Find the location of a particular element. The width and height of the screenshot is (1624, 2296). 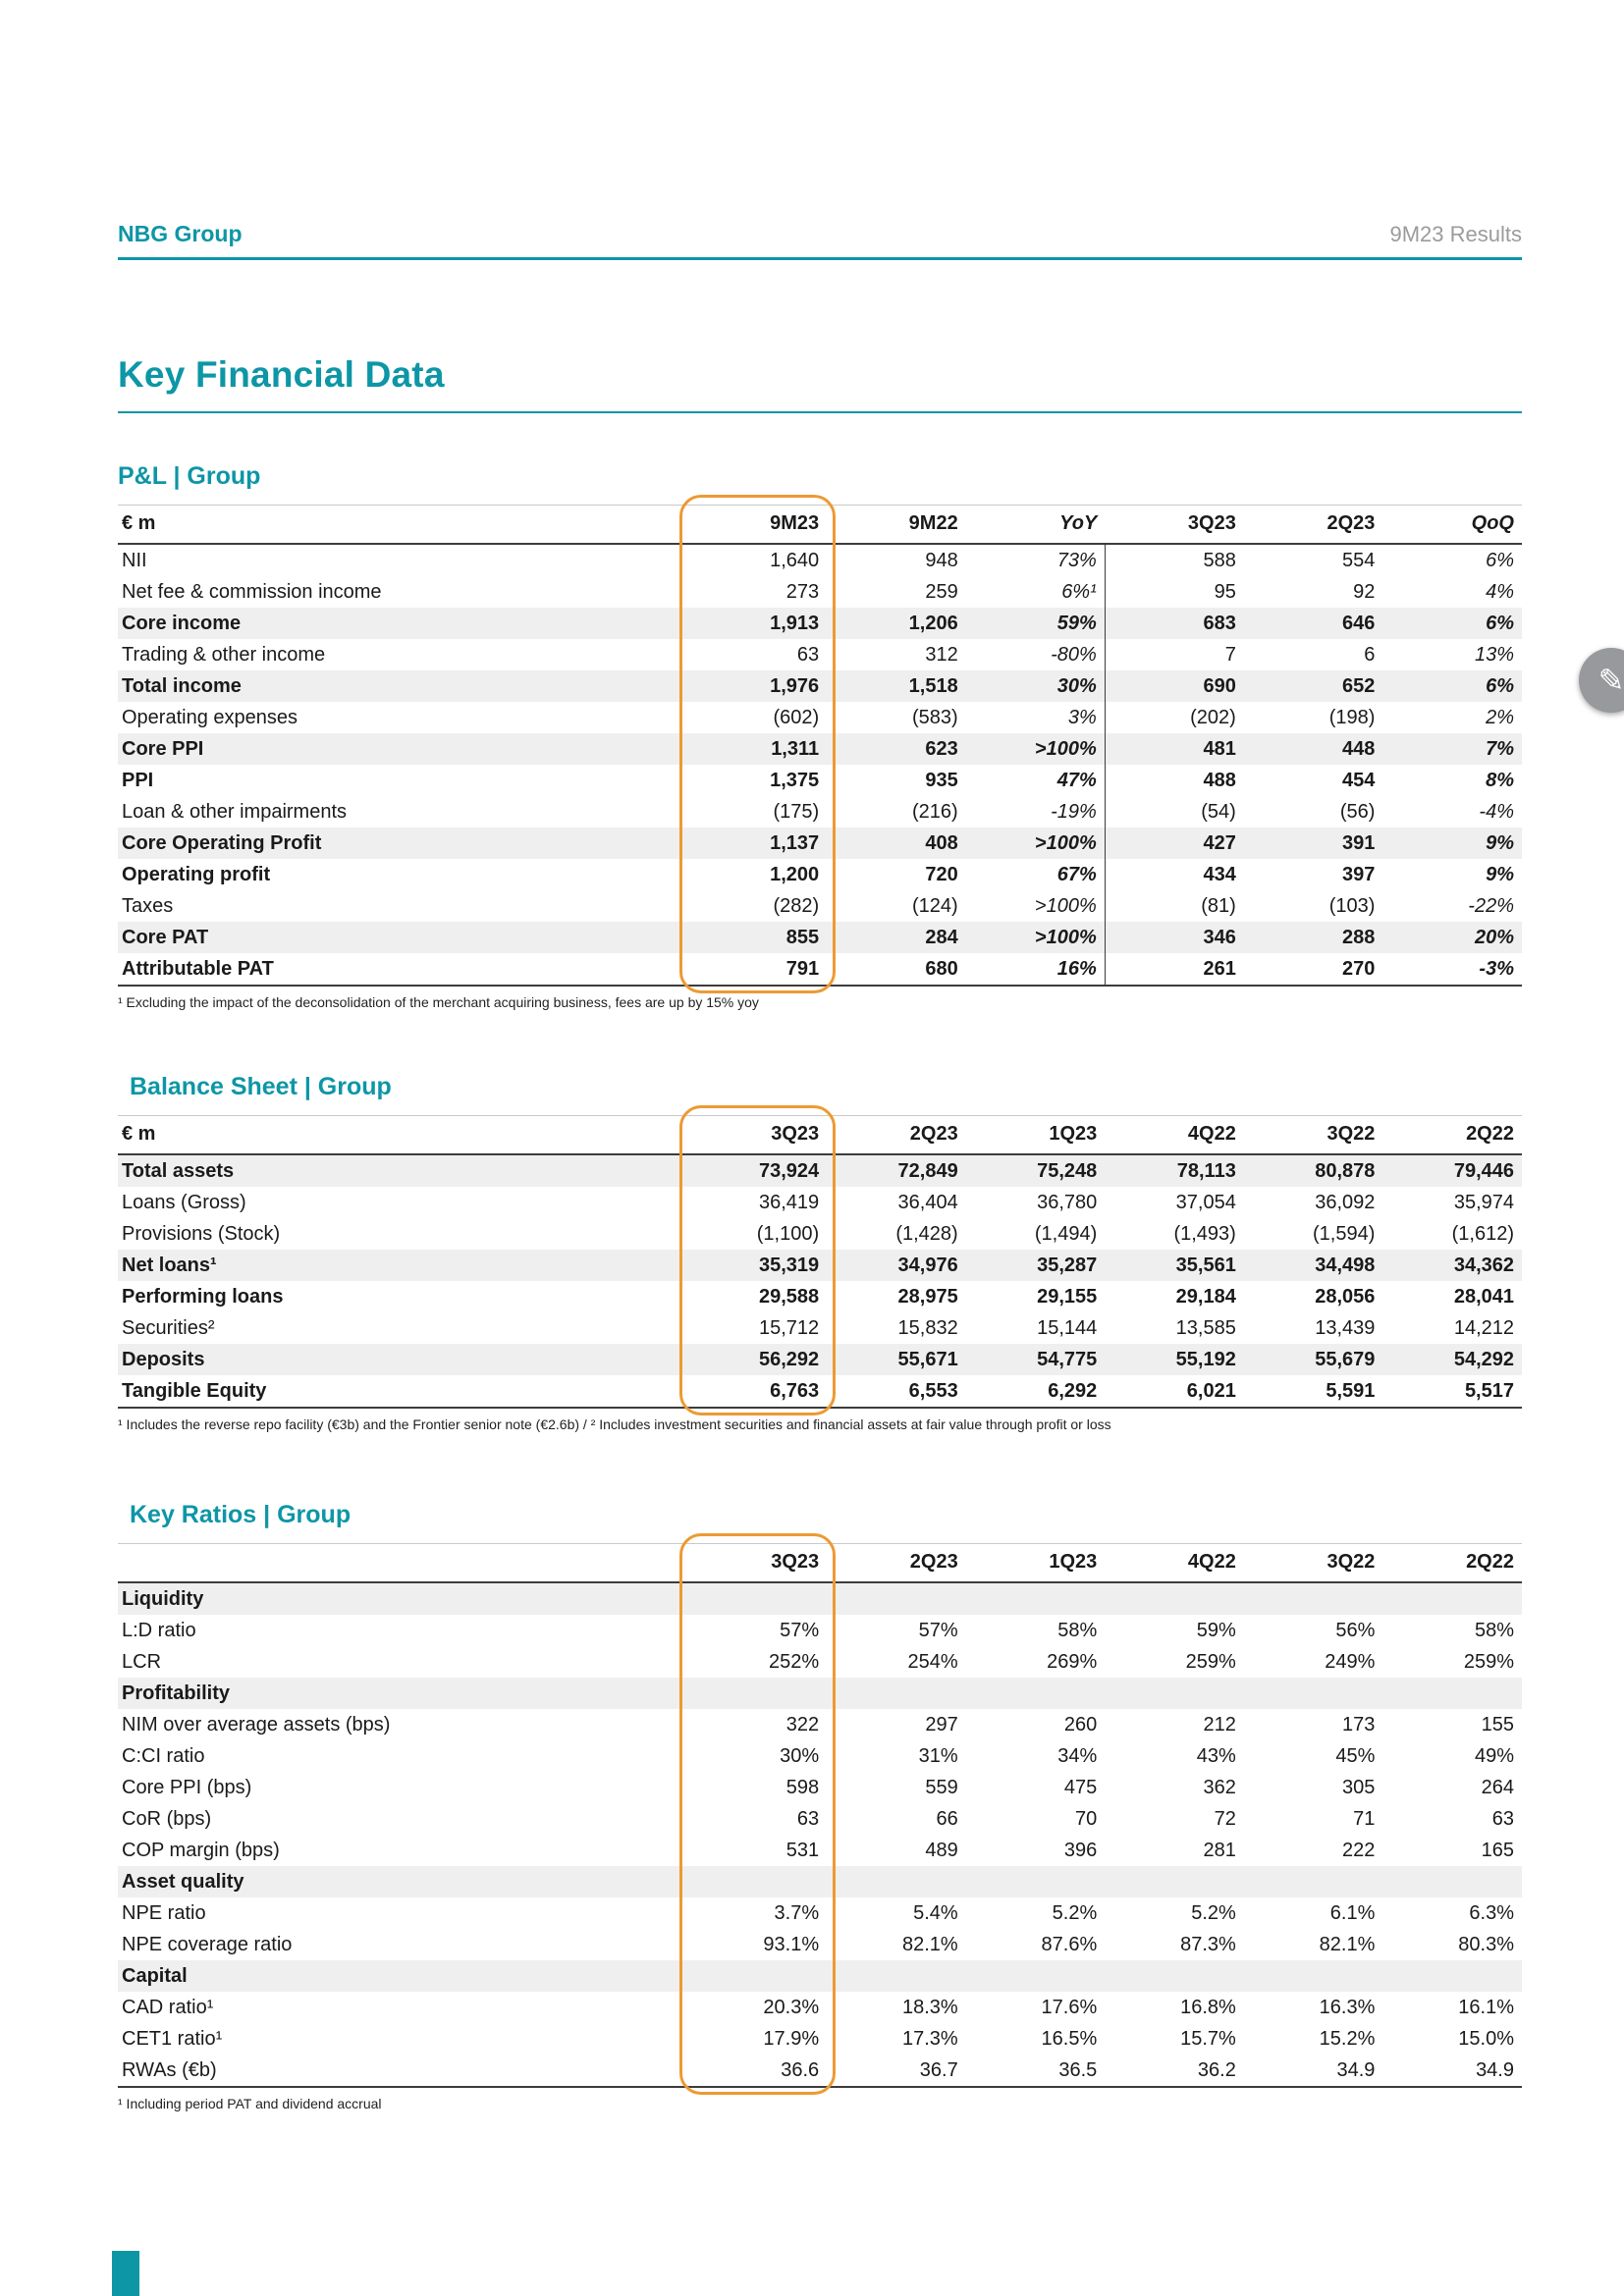

table-row: NPE ratio 3.7% 5.4% 5.2% 5.2% 6.1% 6.3% is located at coordinates (820, 1913).